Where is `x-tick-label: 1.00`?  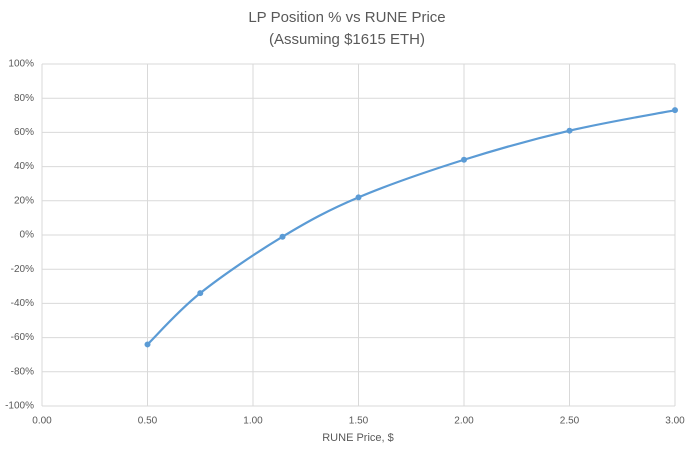 x-tick-label: 1.00 is located at coordinates (253, 421).